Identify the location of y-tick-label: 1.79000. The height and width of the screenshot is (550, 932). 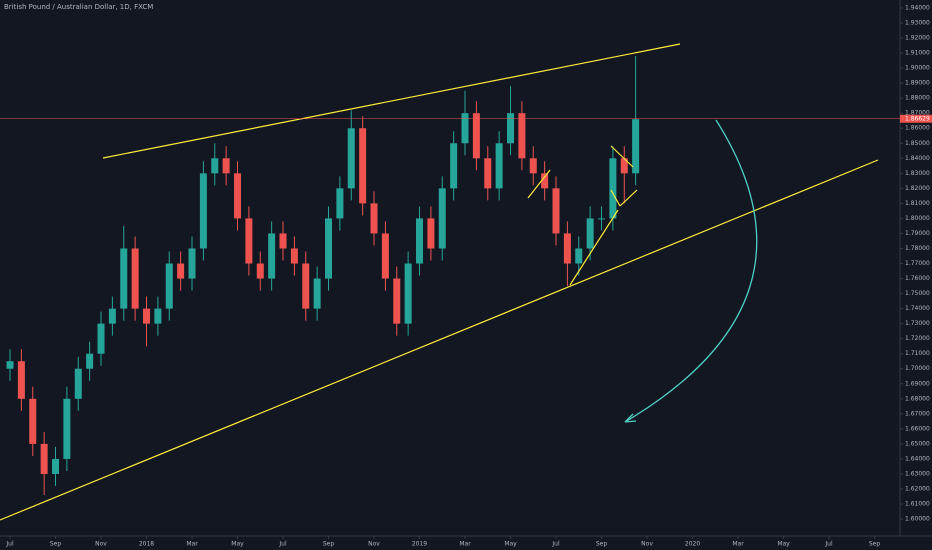
(917, 233).